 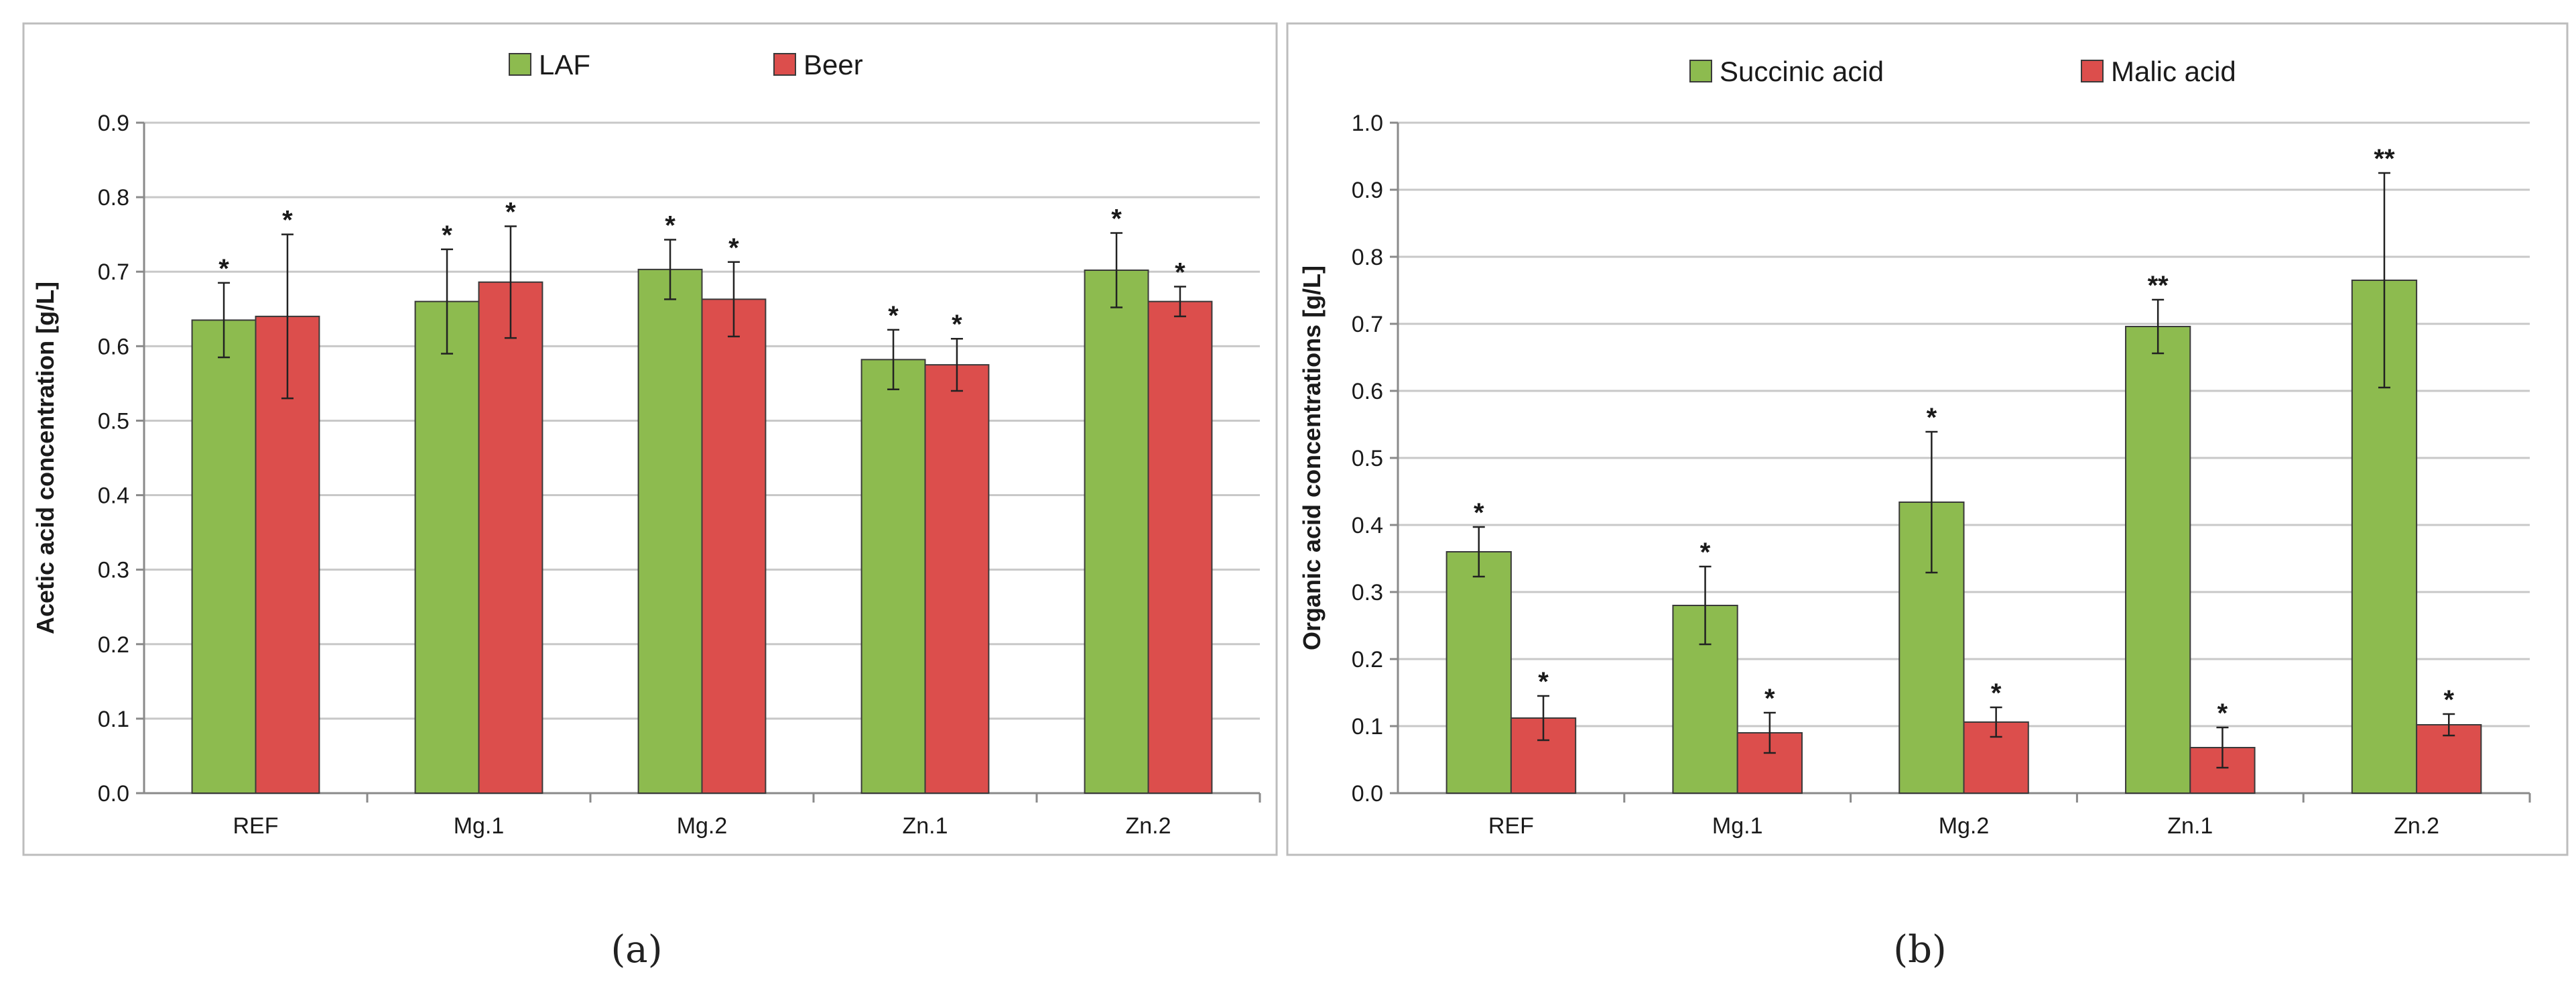 What do you see at coordinates (2173, 71) in the screenshot?
I see `legend-label: Malic acid` at bounding box center [2173, 71].